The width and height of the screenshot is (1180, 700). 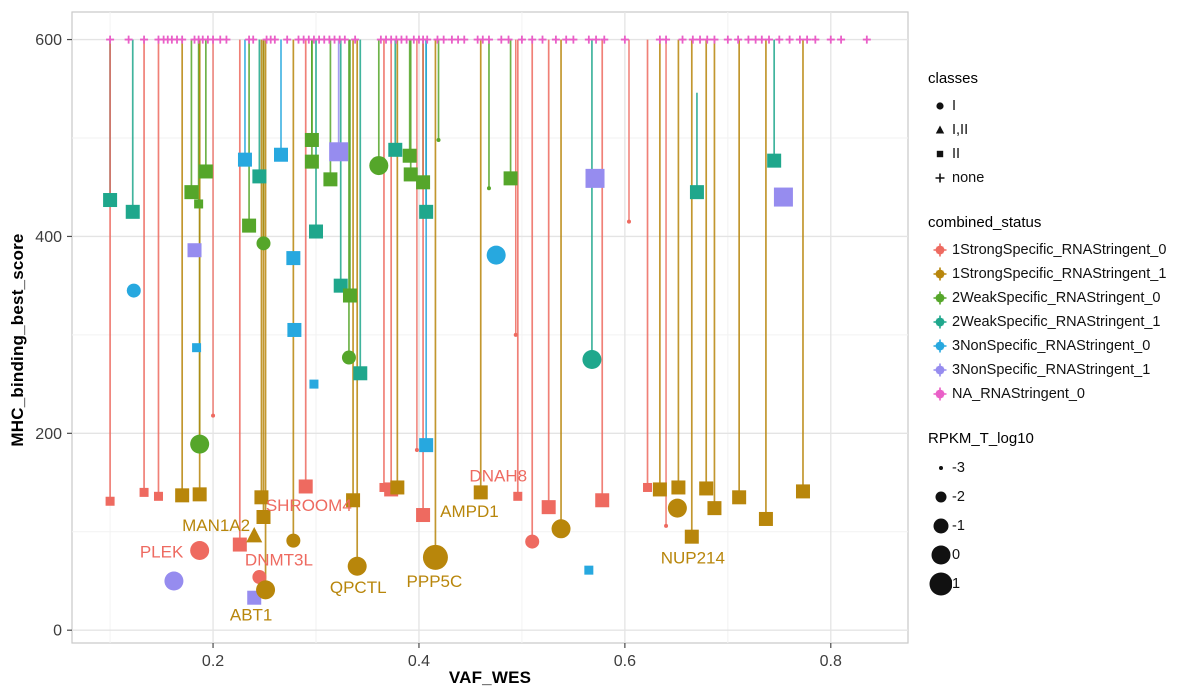 What do you see at coordinates (960, 129) in the screenshot?
I see `legend-class-label: I,II` at bounding box center [960, 129].